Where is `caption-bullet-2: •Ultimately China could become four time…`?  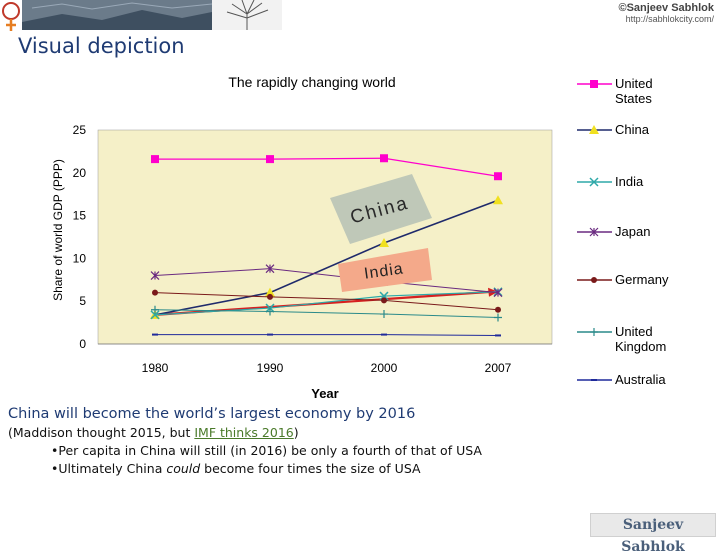 caption-bullet-2: •Ultimately China could become four time… is located at coordinates (236, 468).